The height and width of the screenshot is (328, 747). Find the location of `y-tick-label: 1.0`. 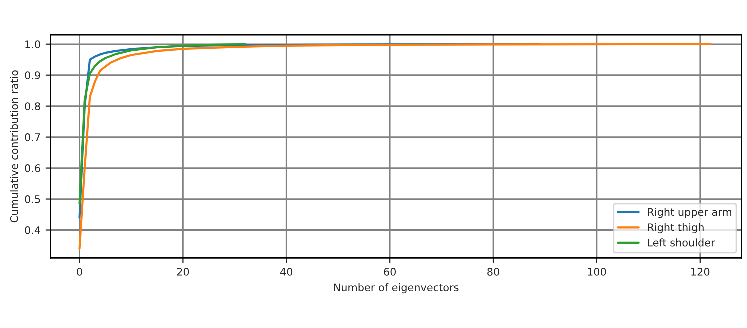

y-tick-label: 1.0 is located at coordinates (33, 44).